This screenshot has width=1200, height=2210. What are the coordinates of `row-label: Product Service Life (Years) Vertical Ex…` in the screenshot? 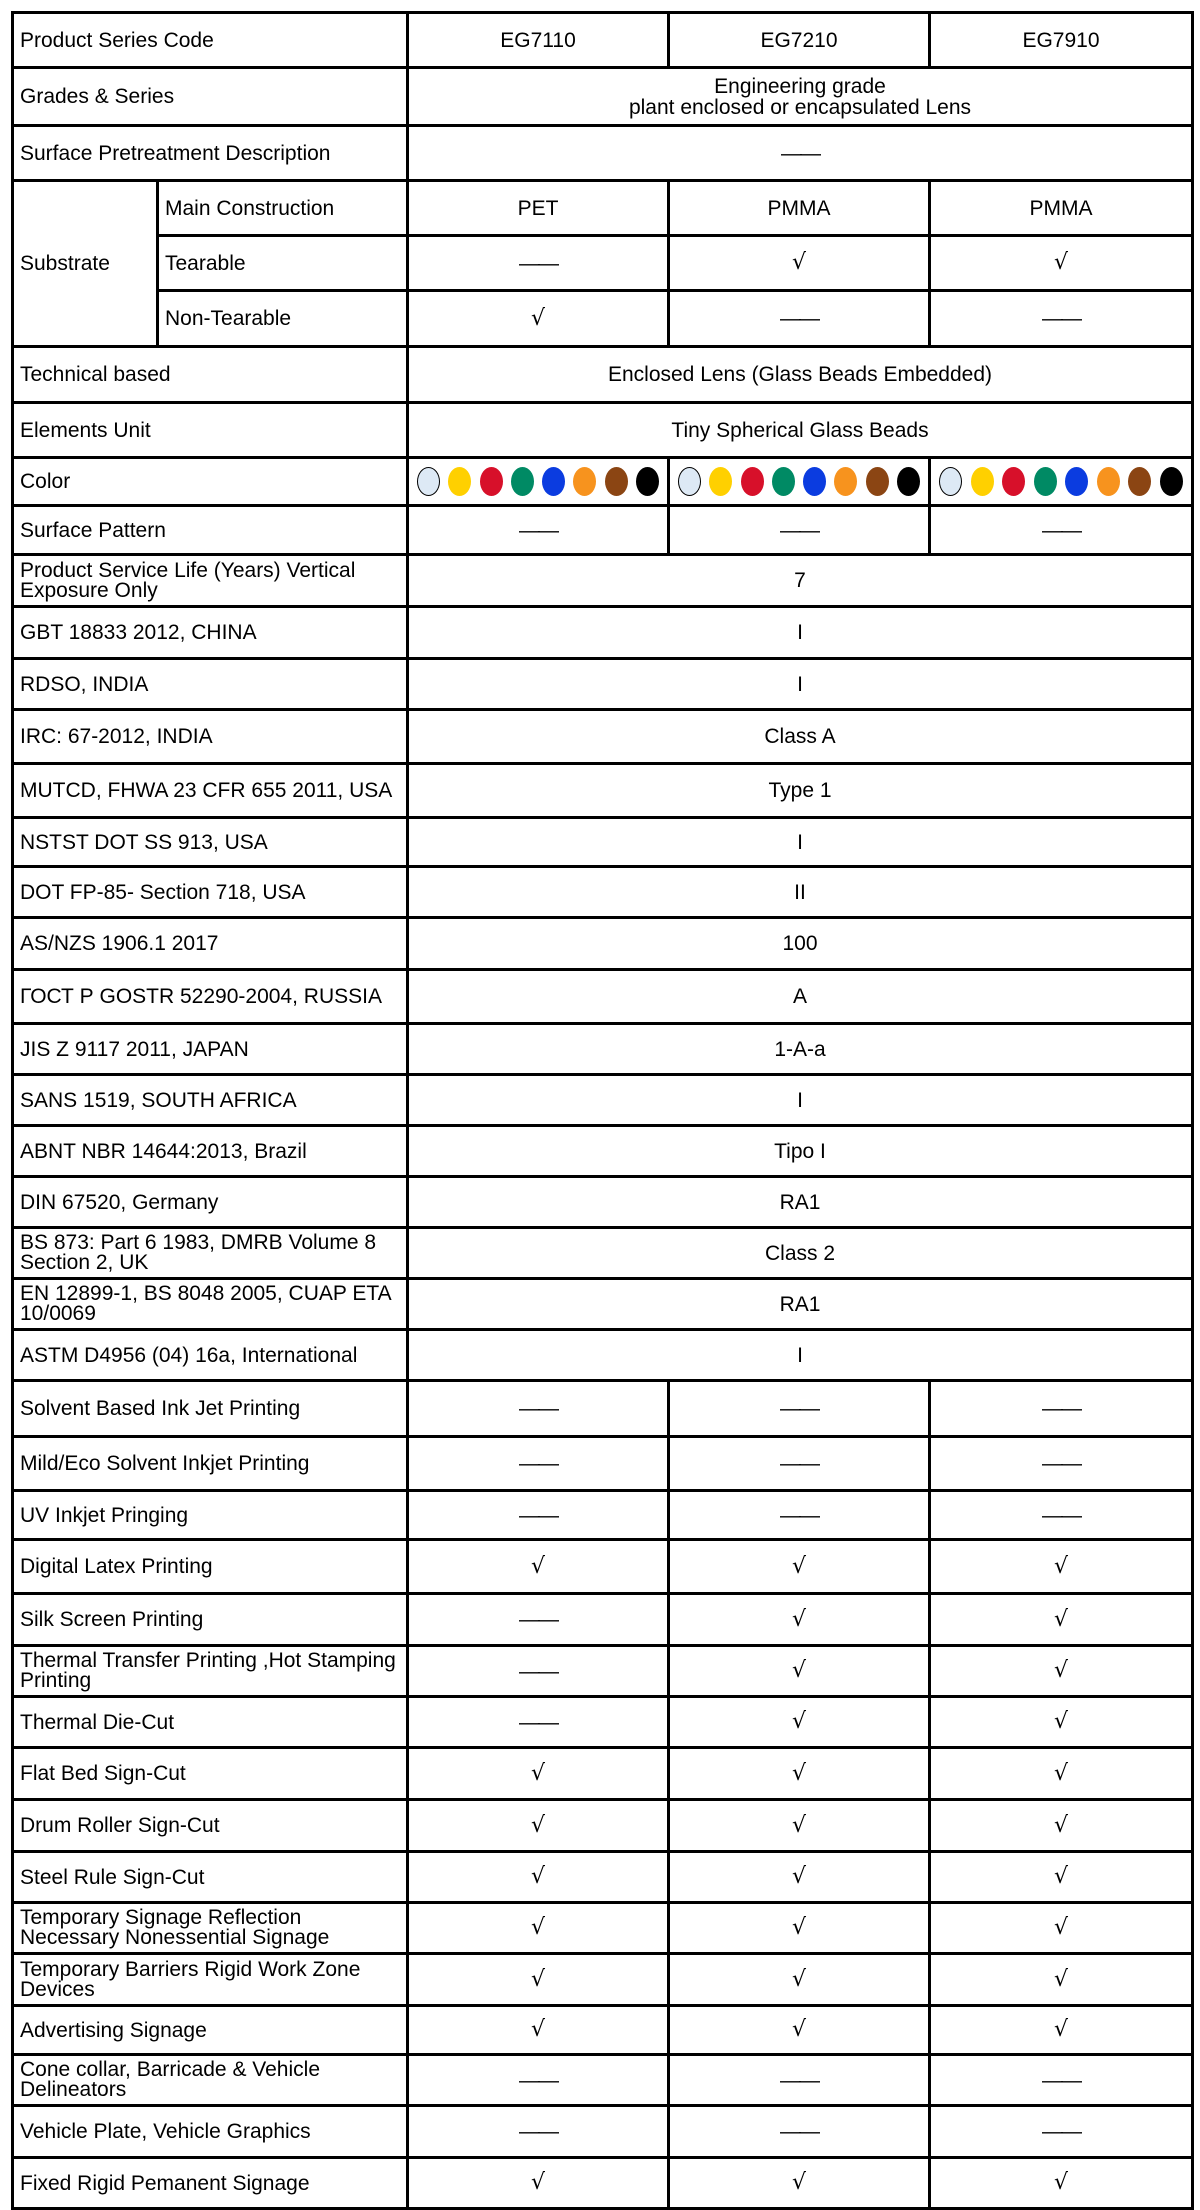 It's located at (210, 580).